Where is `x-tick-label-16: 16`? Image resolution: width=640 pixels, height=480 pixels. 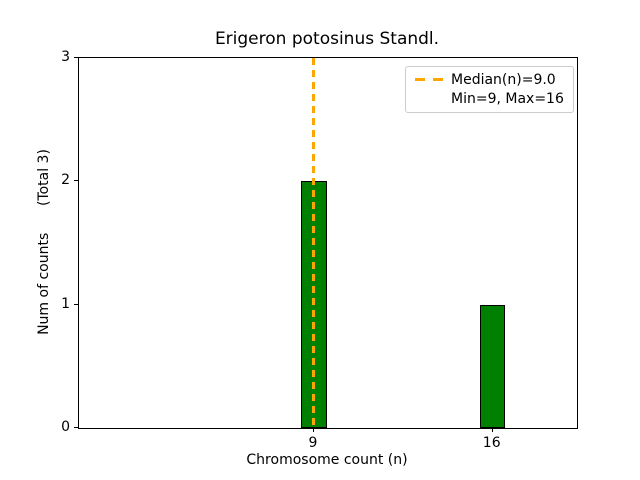
x-tick-label-16: 16 is located at coordinates (491, 443).